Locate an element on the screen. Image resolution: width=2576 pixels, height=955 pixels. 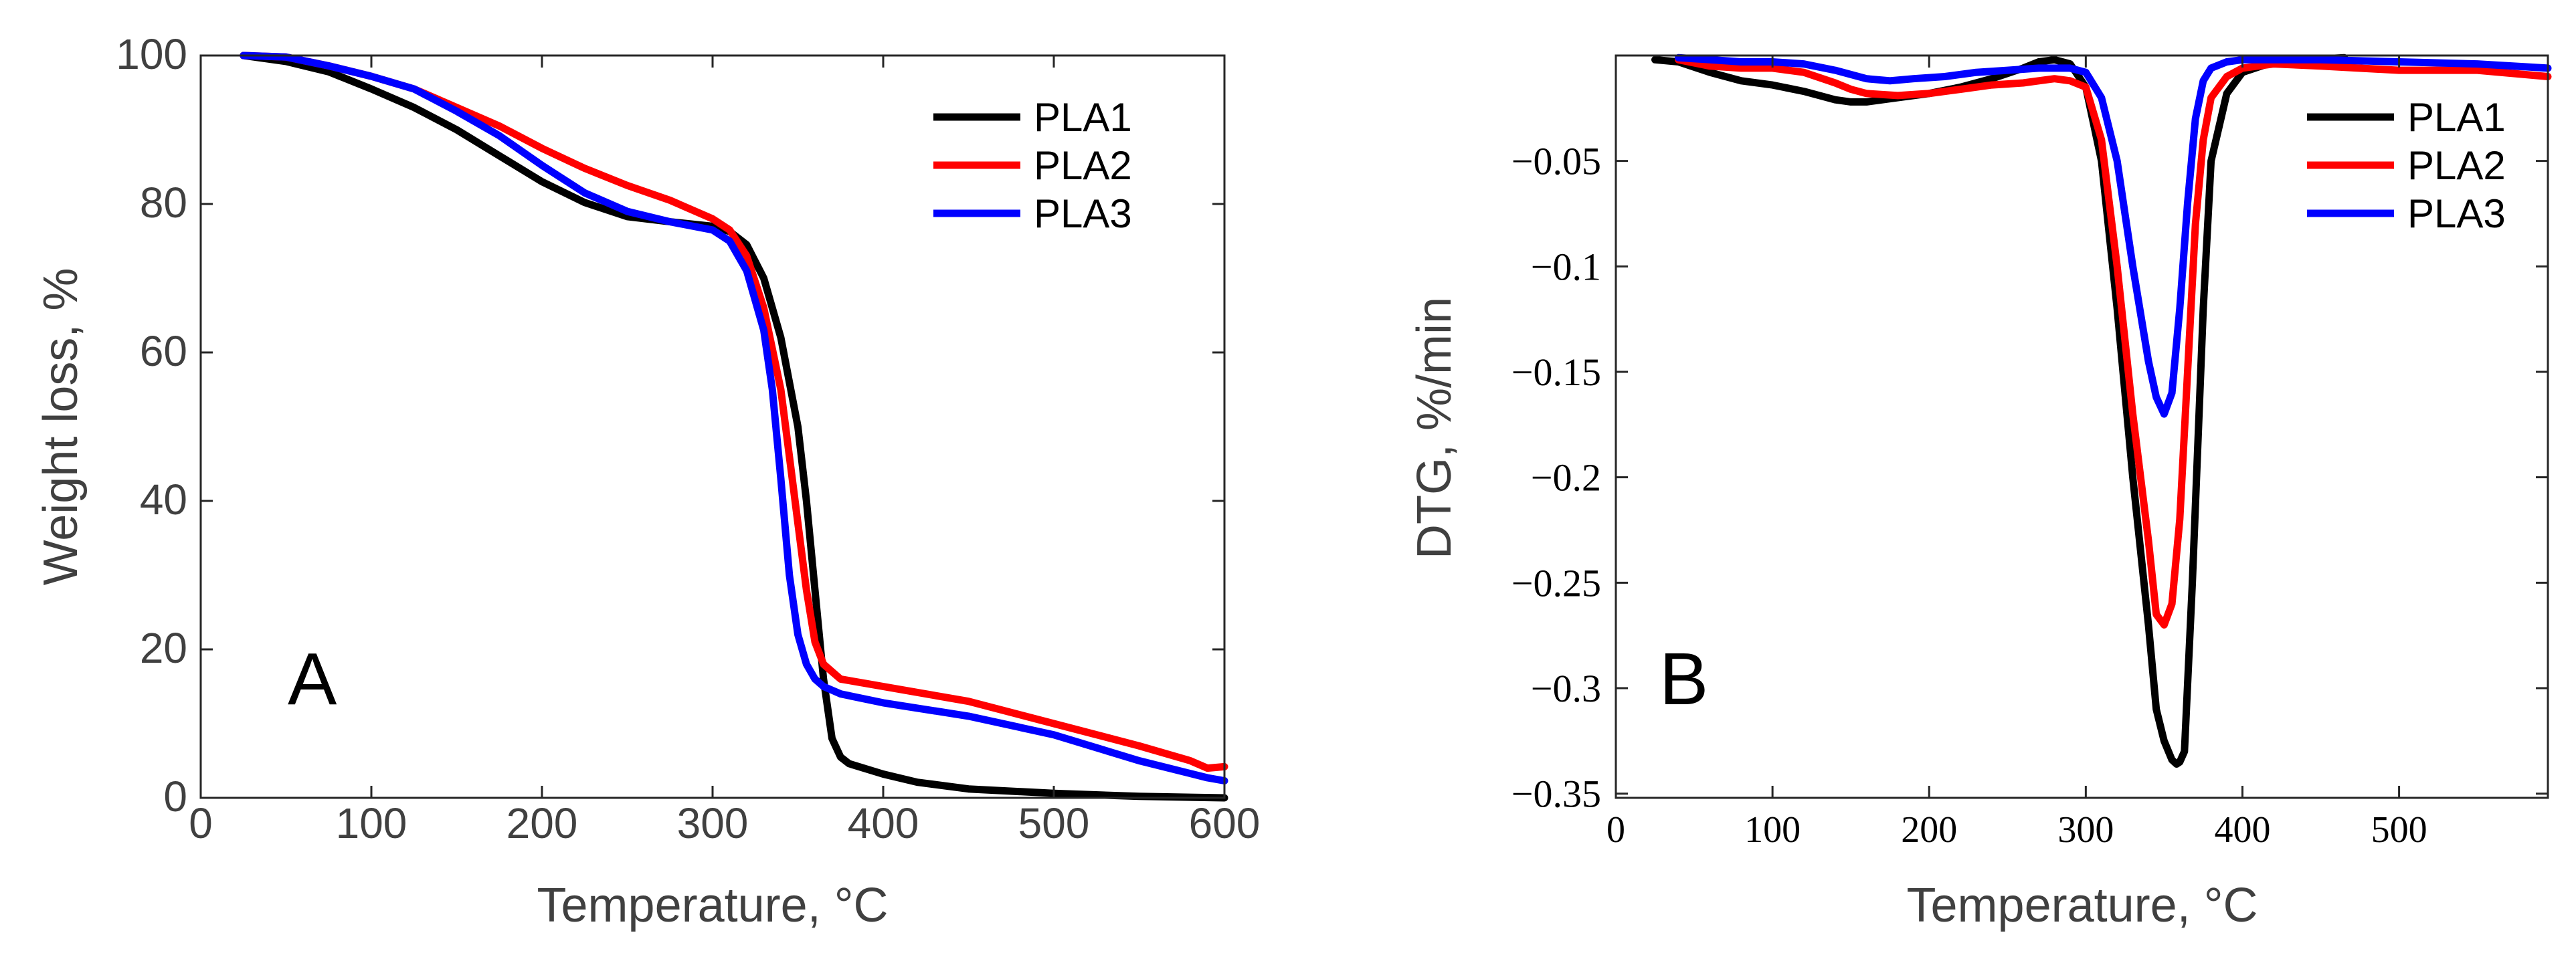
panel-label-b: B is located at coordinates (1683, 679).